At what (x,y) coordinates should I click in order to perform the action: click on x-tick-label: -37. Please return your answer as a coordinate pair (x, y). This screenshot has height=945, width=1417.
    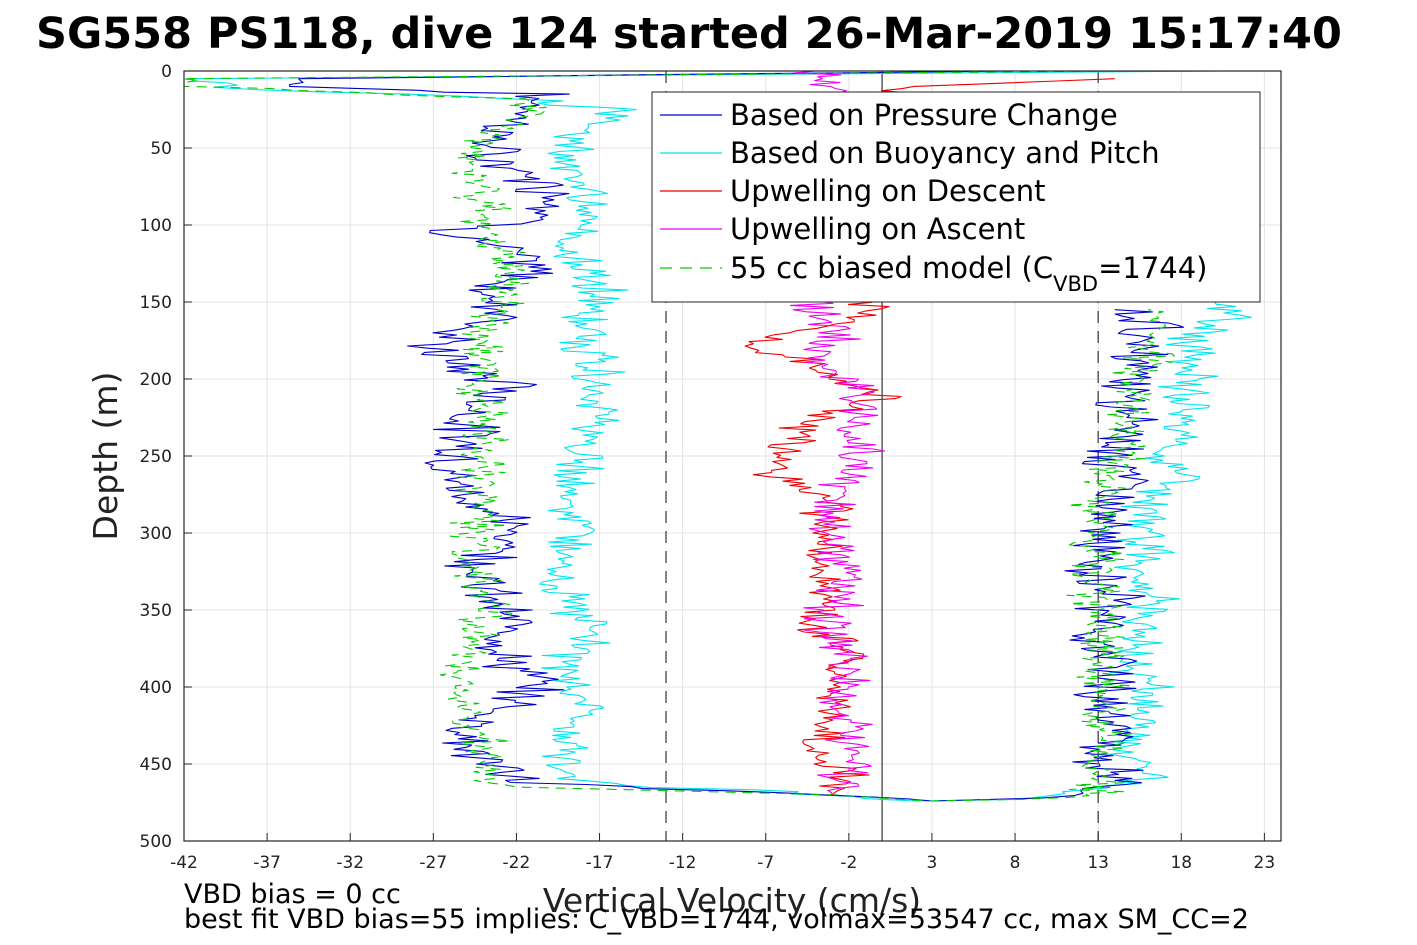
    Looking at the image, I should click on (267, 863).